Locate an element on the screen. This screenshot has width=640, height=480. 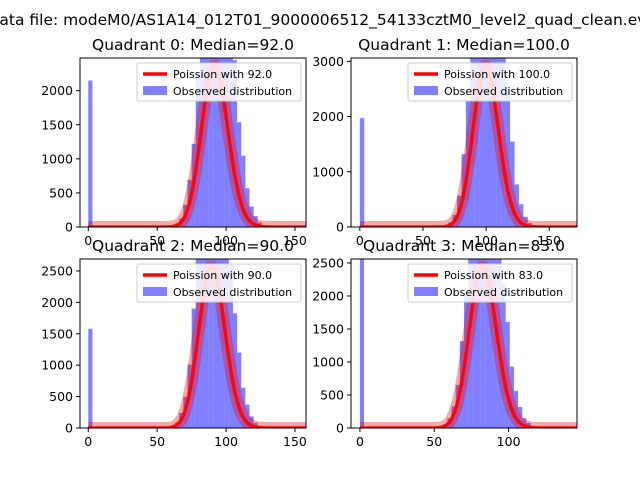
subplot-title: Quadrant 3: Median=83.0 is located at coordinates (464, 246).